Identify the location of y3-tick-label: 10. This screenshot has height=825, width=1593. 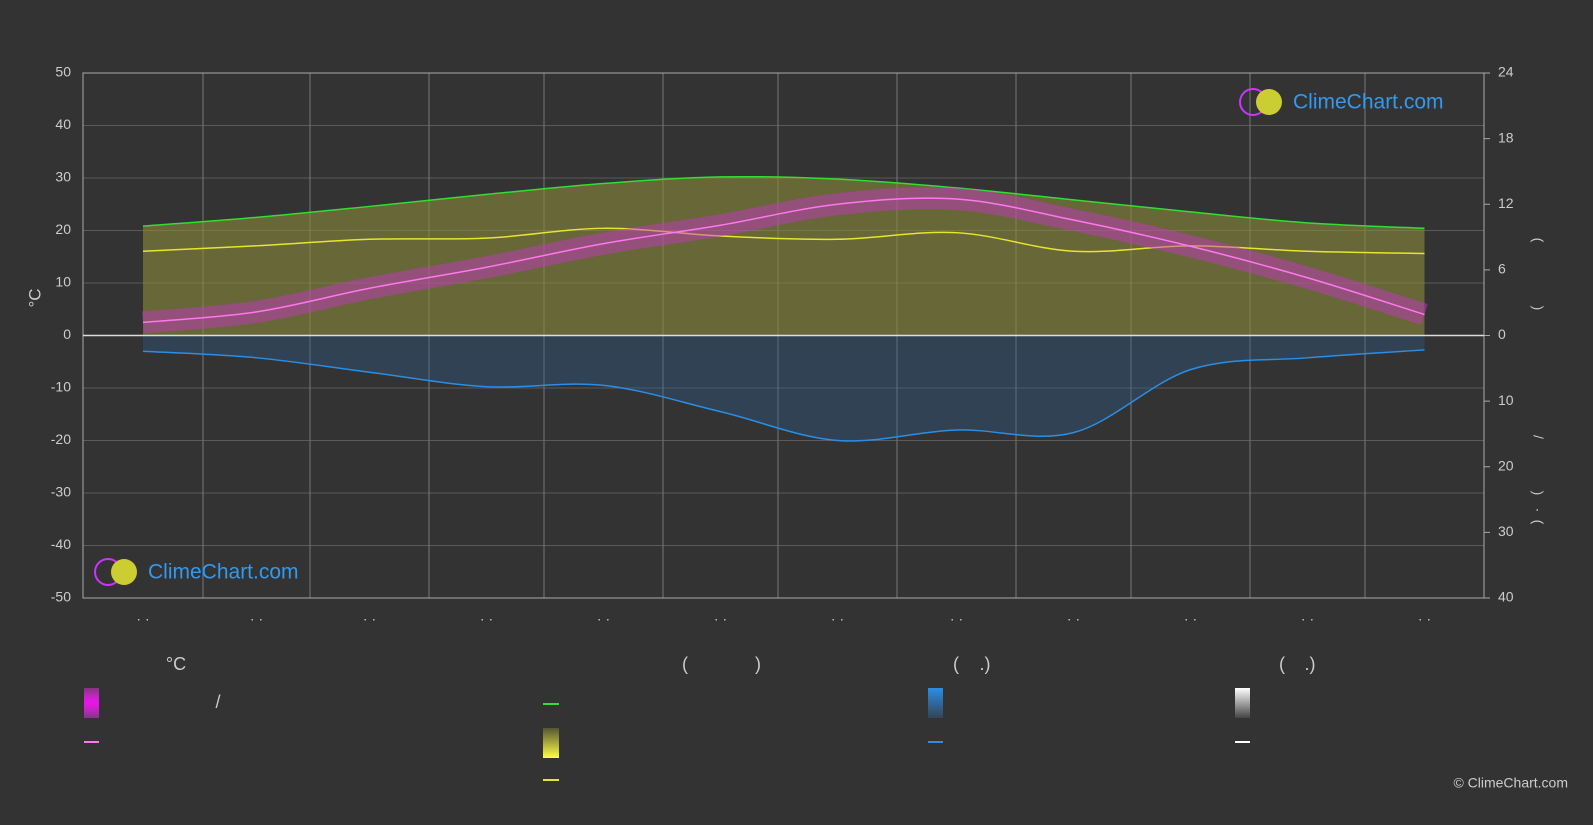
(1506, 400).